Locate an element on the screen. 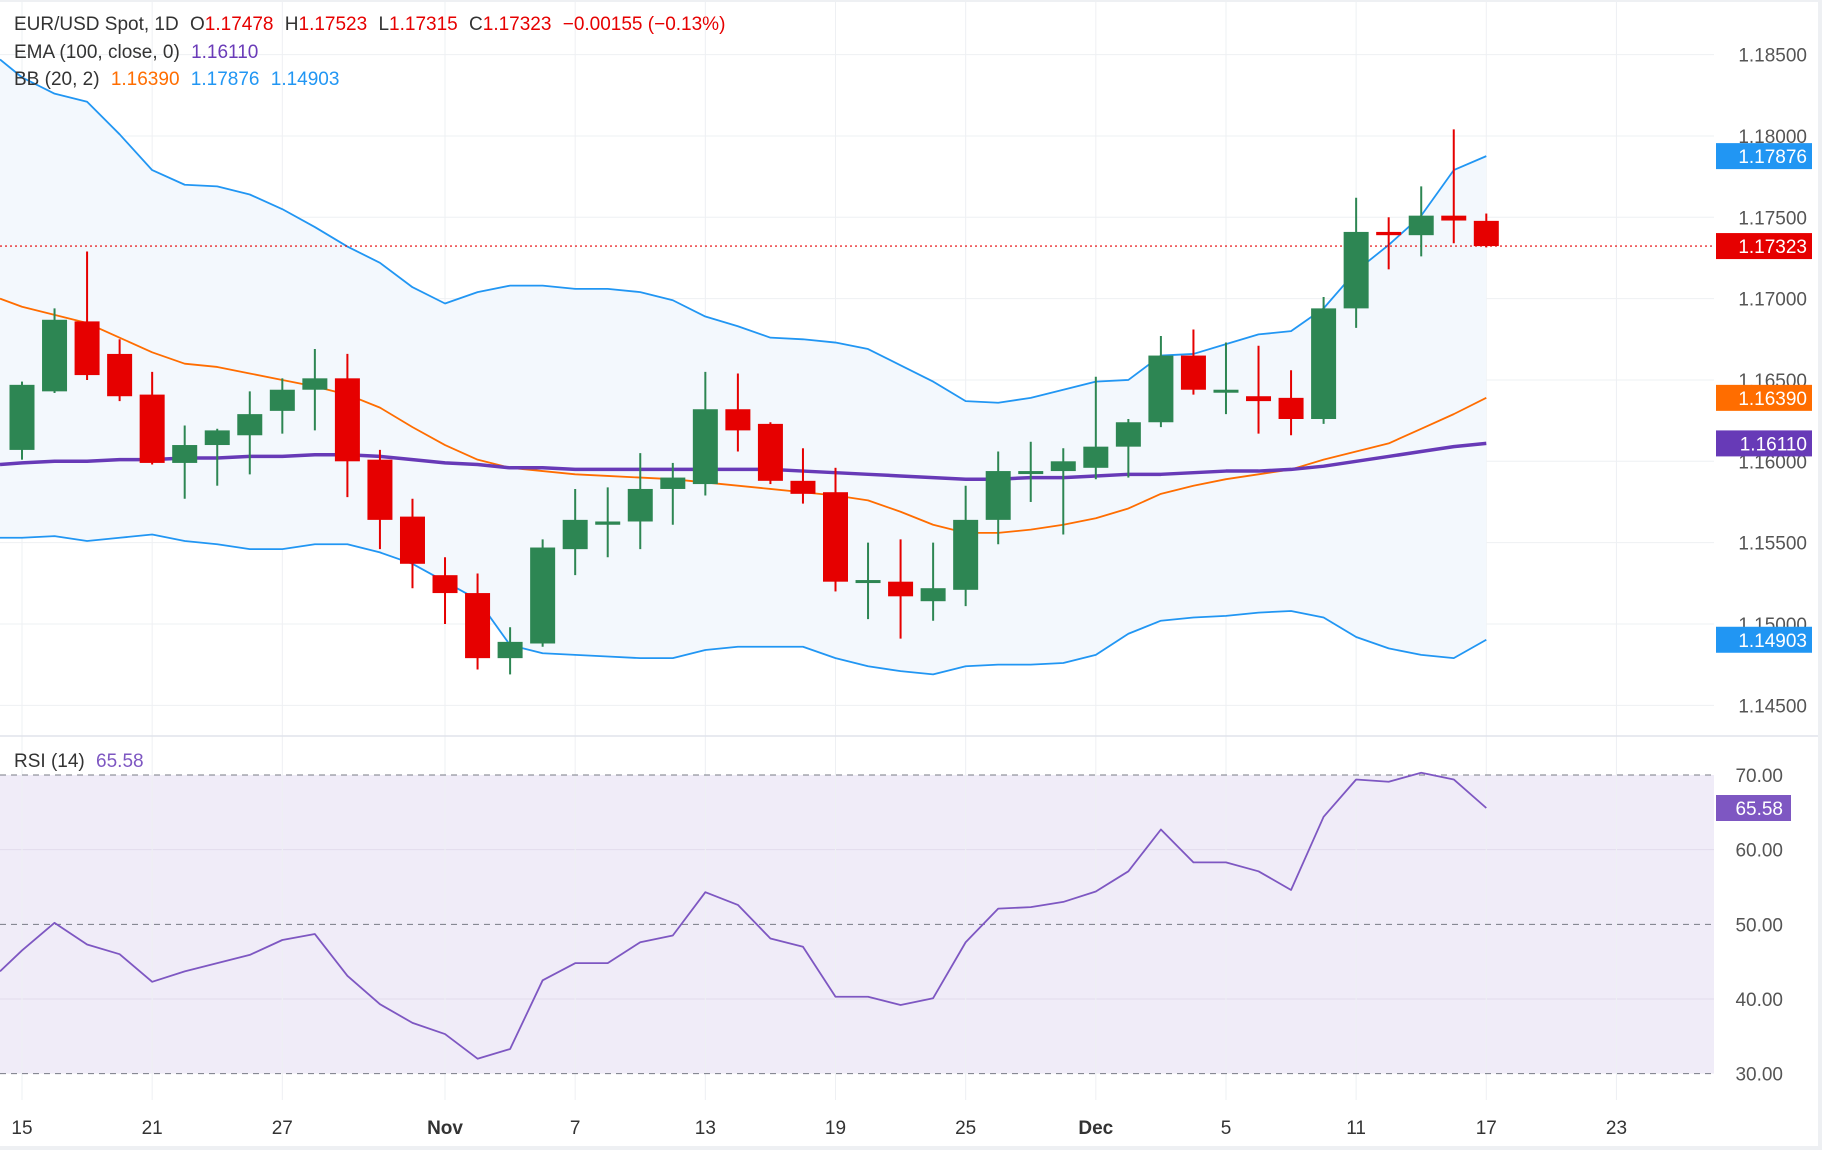 This screenshot has height=1150, width=1822. rsi-axis-label: 70.00 is located at coordinates (1759, 776).